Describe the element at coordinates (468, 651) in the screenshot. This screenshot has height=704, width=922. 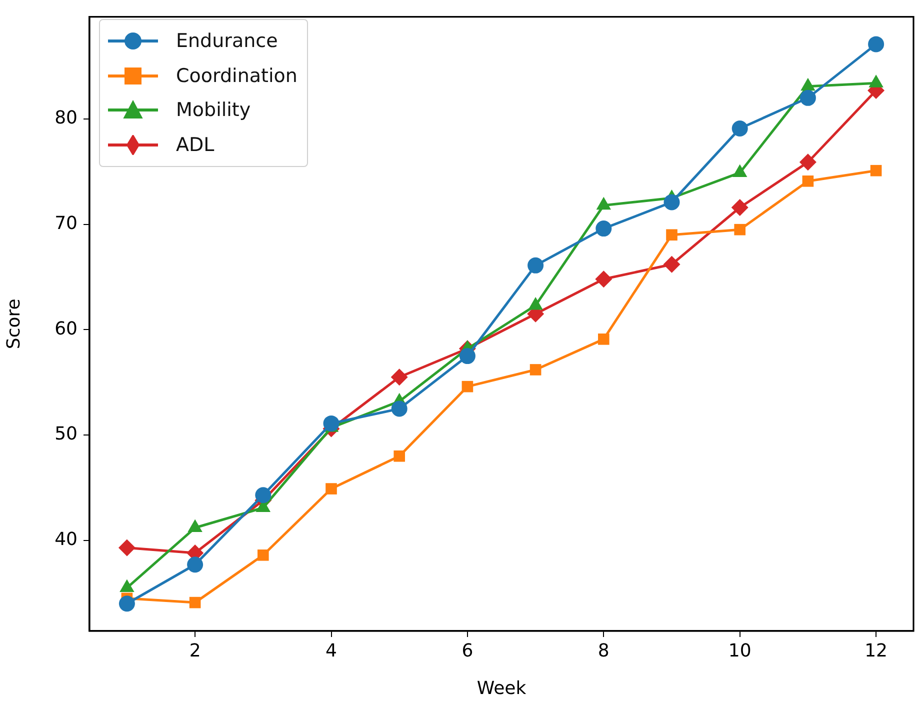
I see `x-tick-label: 6` at that location.